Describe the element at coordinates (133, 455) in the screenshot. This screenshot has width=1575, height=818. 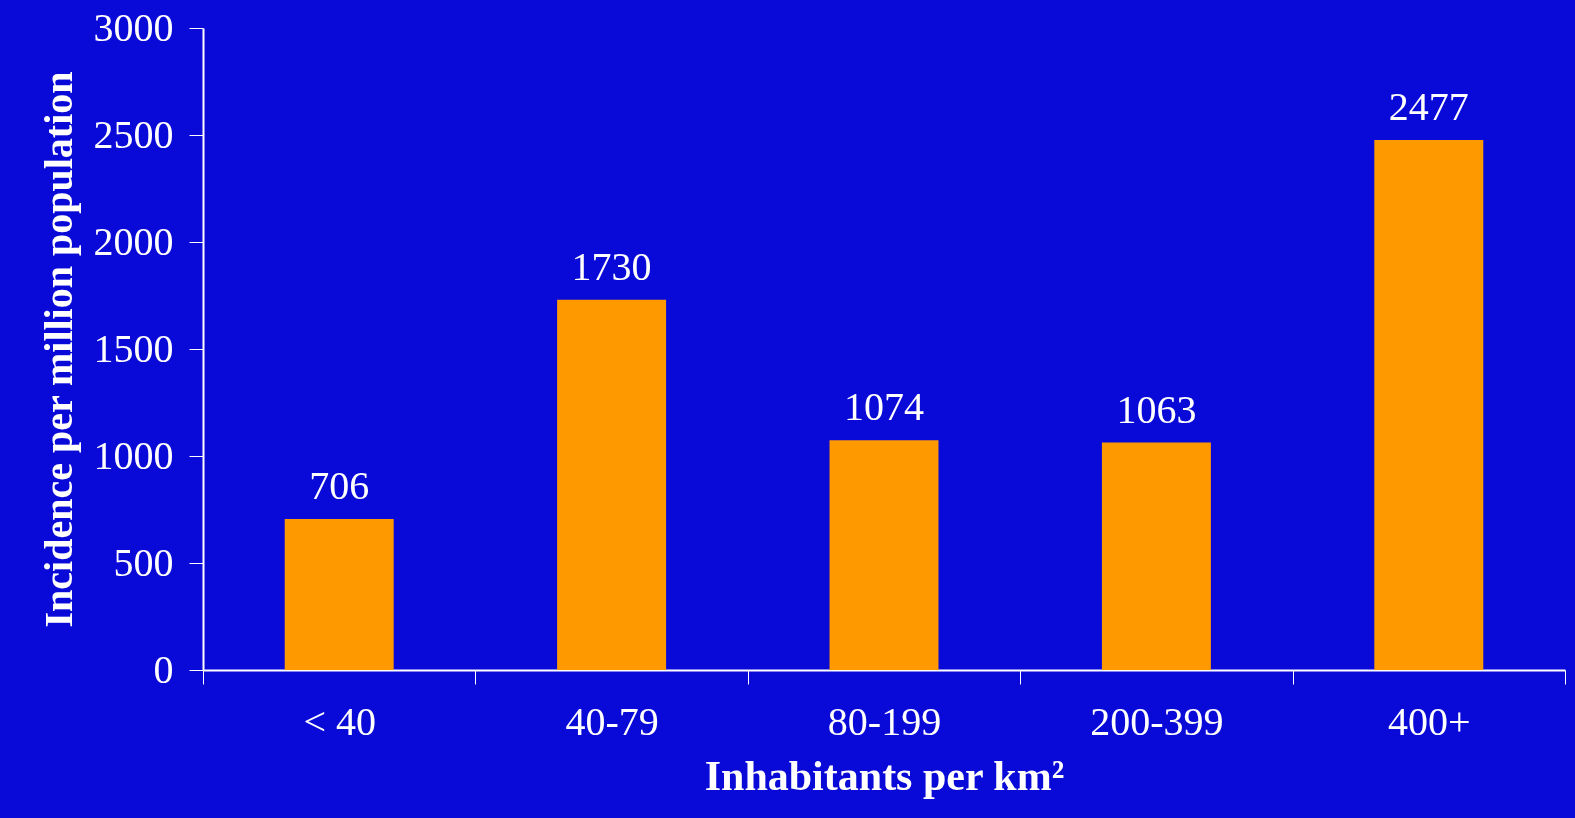
I see `y-tick-label: 1000` at that location.